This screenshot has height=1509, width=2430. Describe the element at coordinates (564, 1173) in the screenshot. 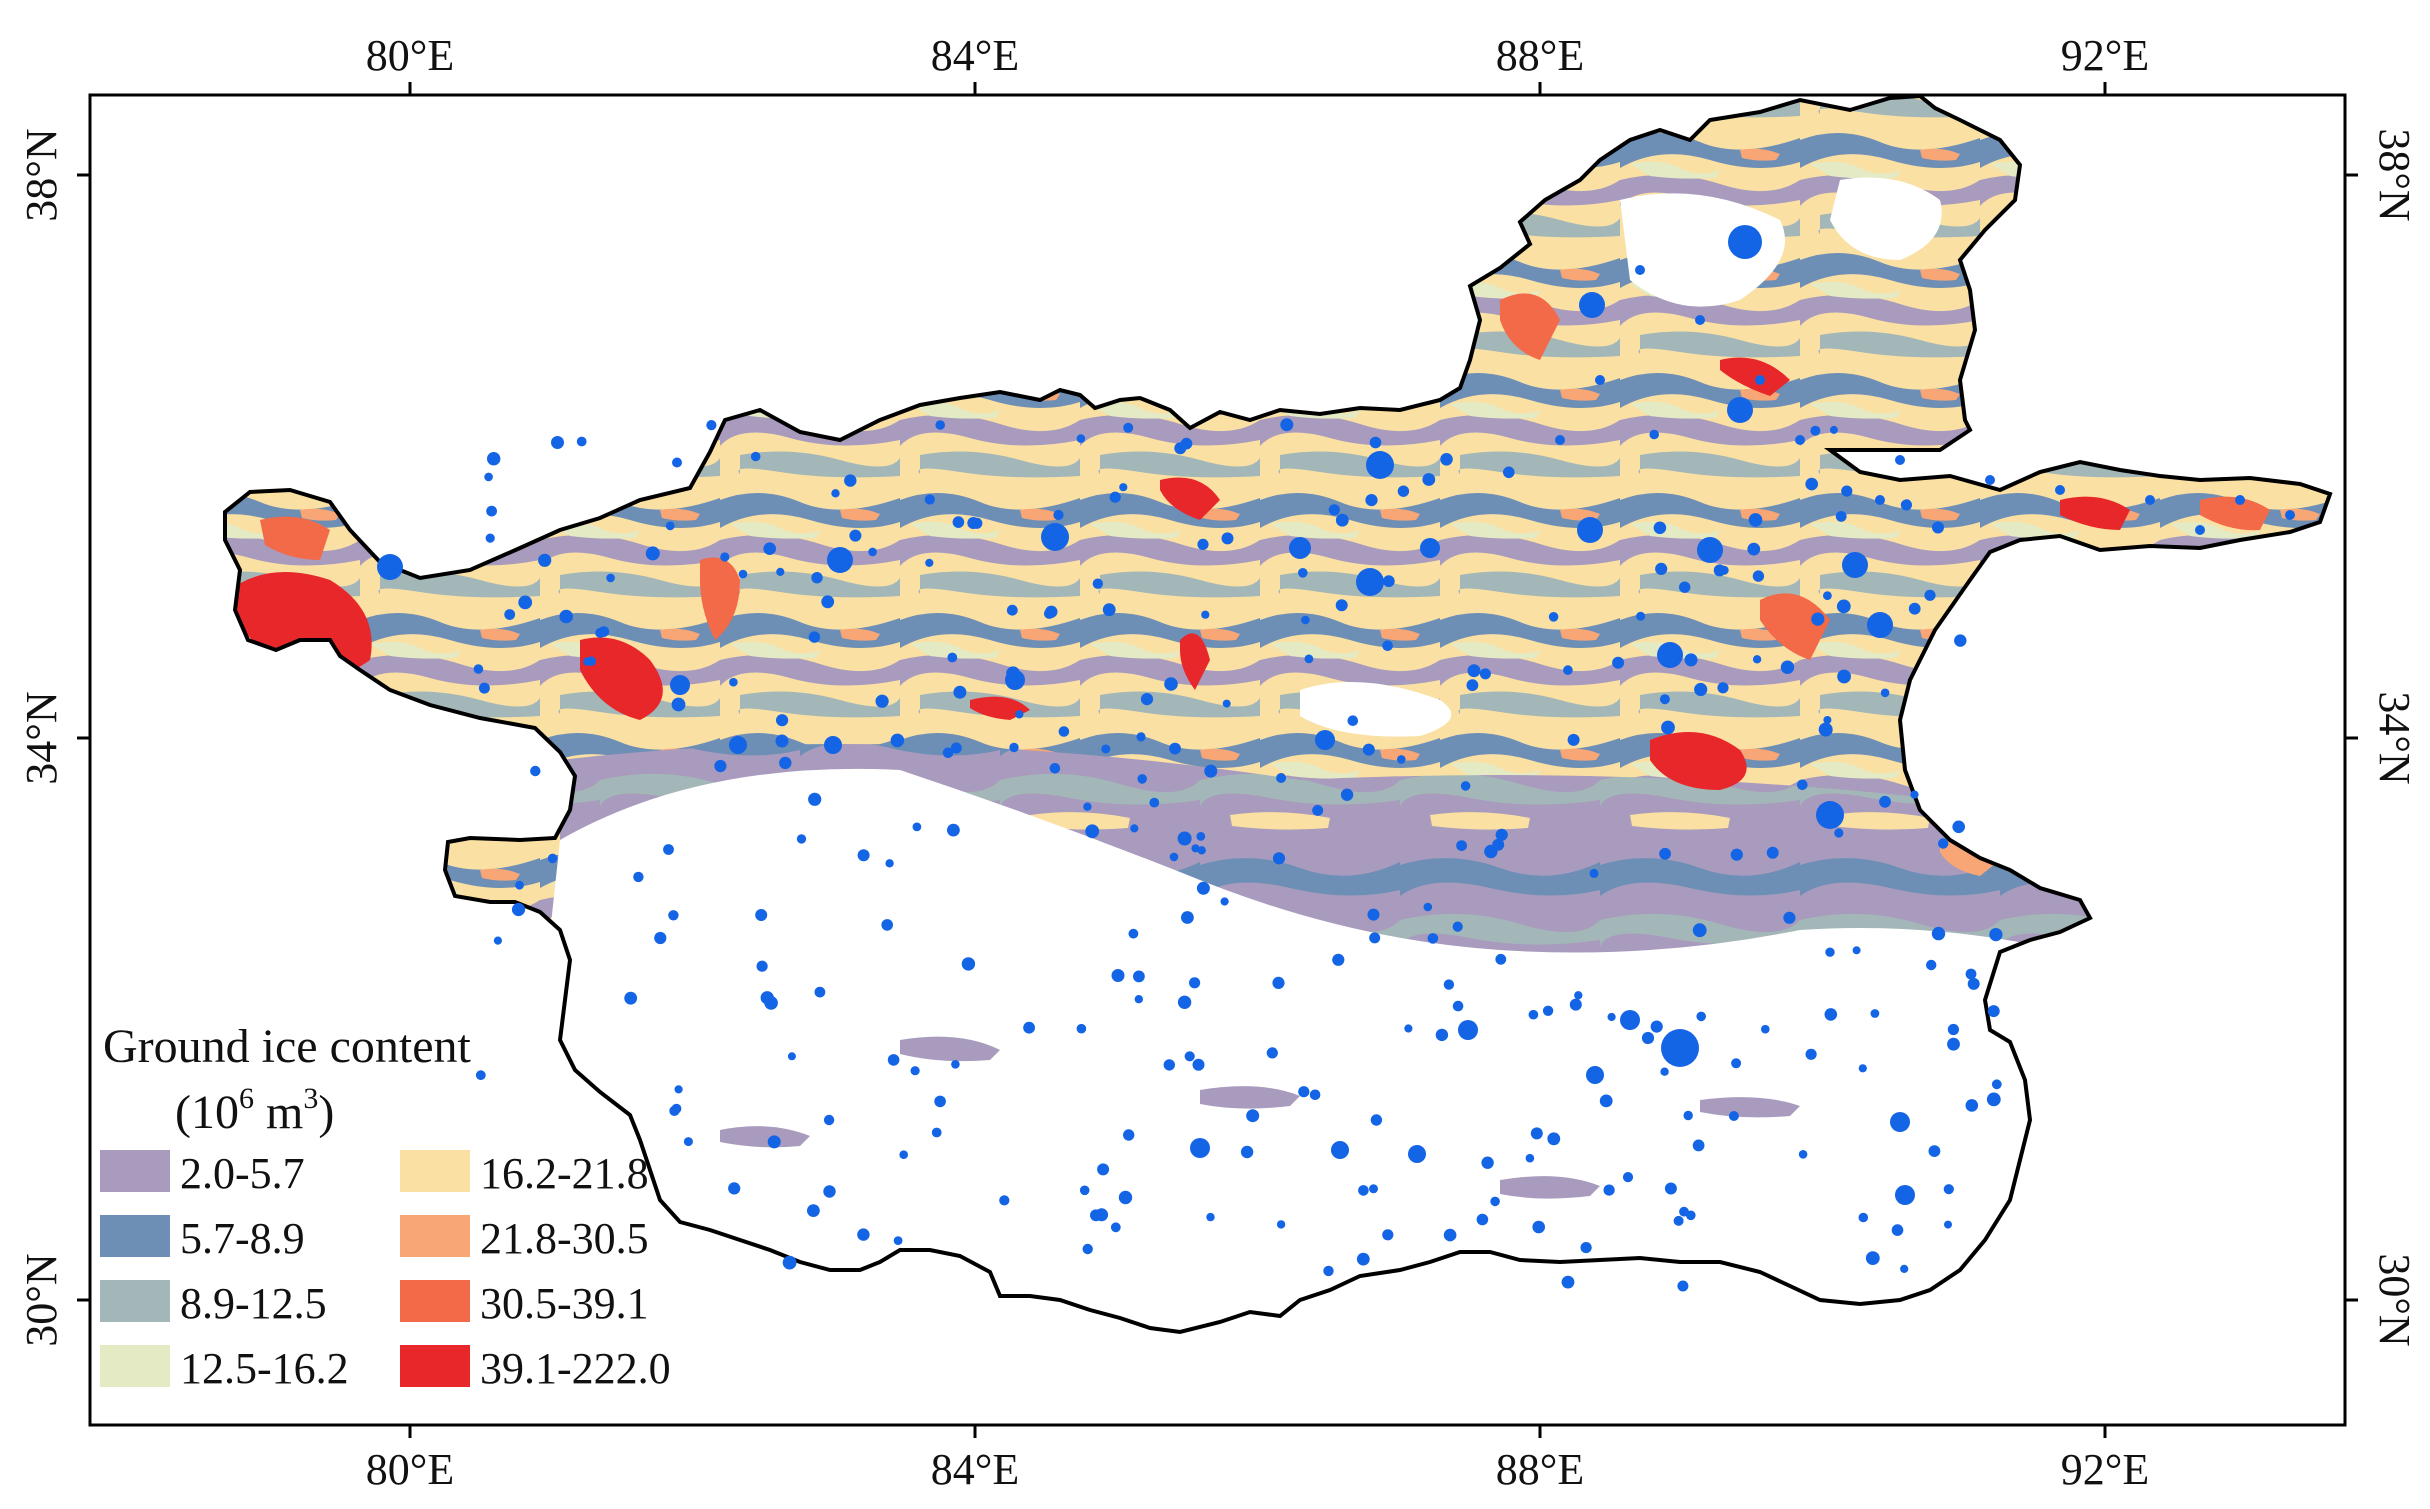

I see `legend-label: 16.2-21.8` at that location.